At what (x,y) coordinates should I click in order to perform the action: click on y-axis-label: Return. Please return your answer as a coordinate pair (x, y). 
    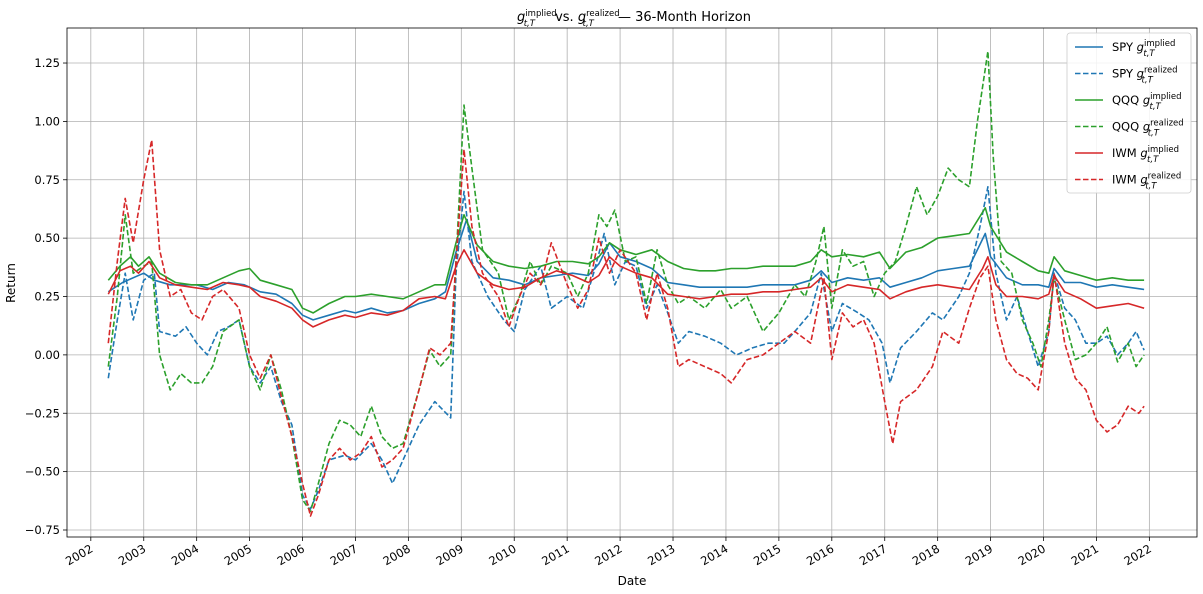
    Looking at the image, I should click on (11, 283).